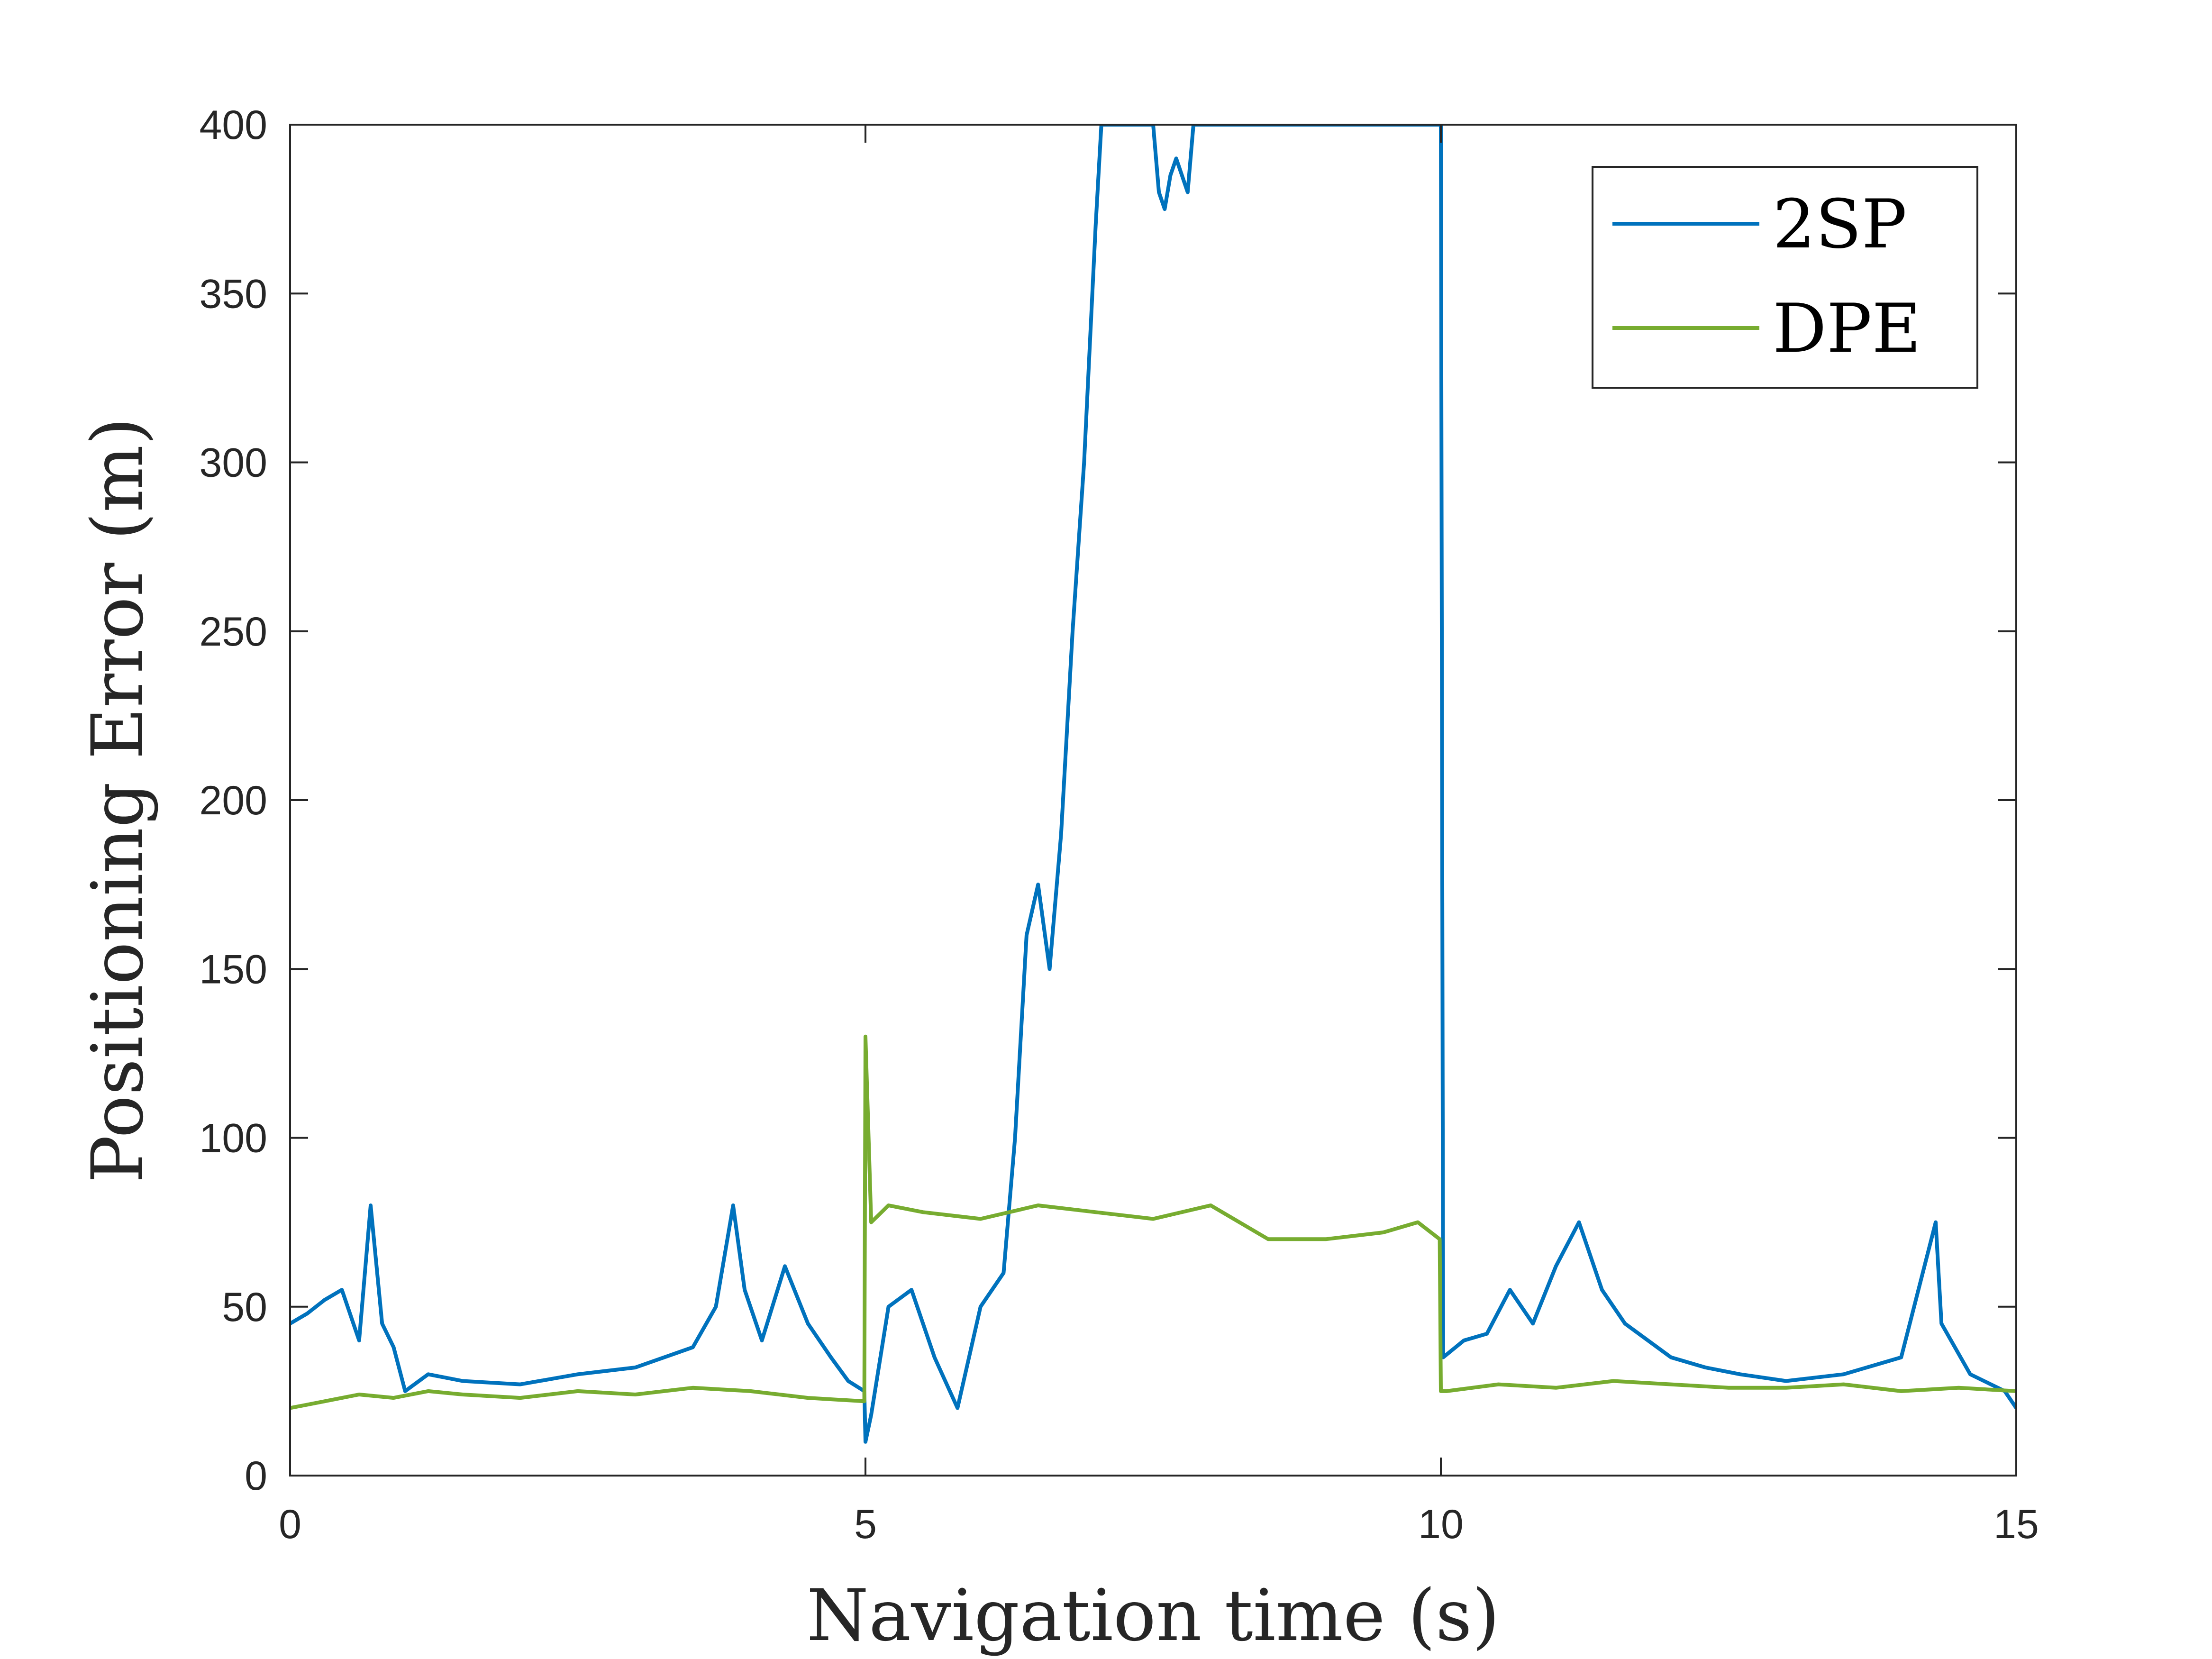 The width and height of the screenshot is (2212, 1659). What do you see at coordinates (234, 969) in the screenshot?
I see `y-tick-label: 150` at bounding box center [234, 969].